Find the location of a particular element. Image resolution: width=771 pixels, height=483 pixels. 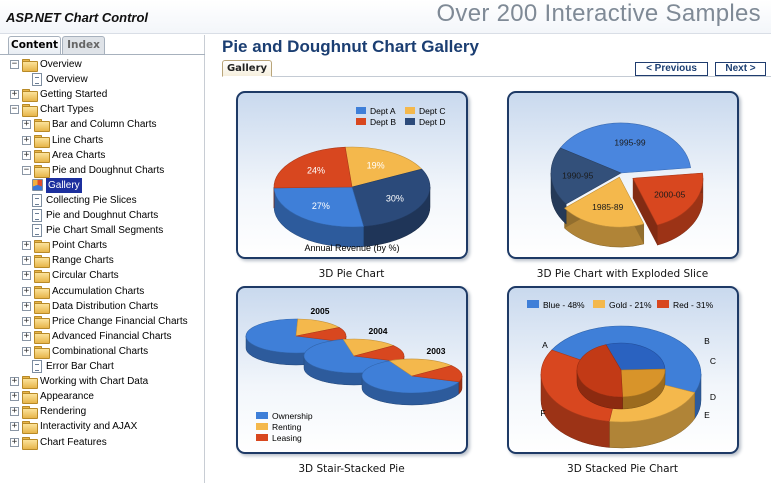

chart2-pie: 1995-99 2000-05 1985-89 1990-95 is located at coordinates (627, 185).